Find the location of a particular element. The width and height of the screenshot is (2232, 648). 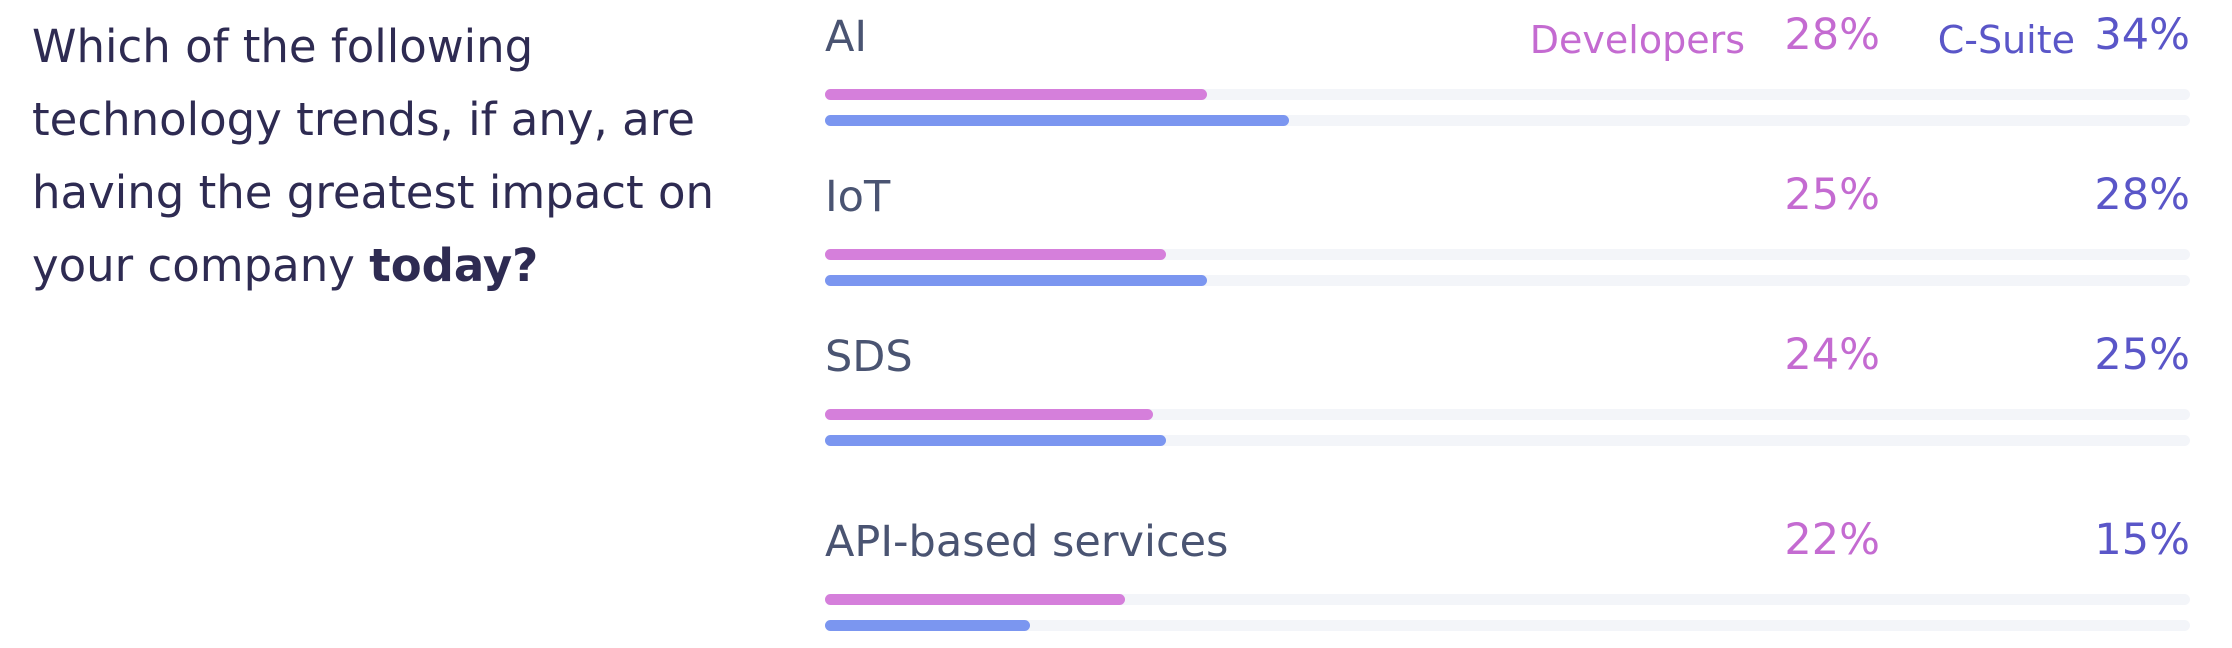

category-label: SDS is located at coordinates (869, 357).